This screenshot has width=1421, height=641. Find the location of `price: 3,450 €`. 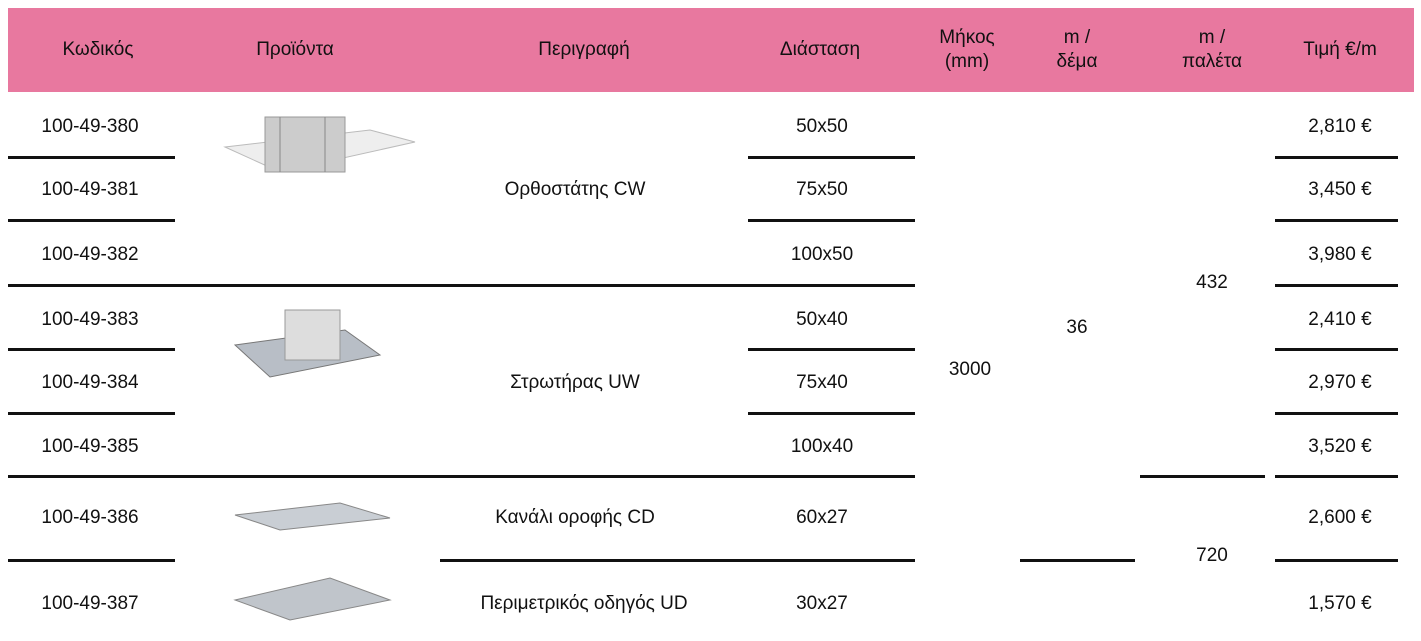

price: 3,450 € is located at coordinates (1340, 189).